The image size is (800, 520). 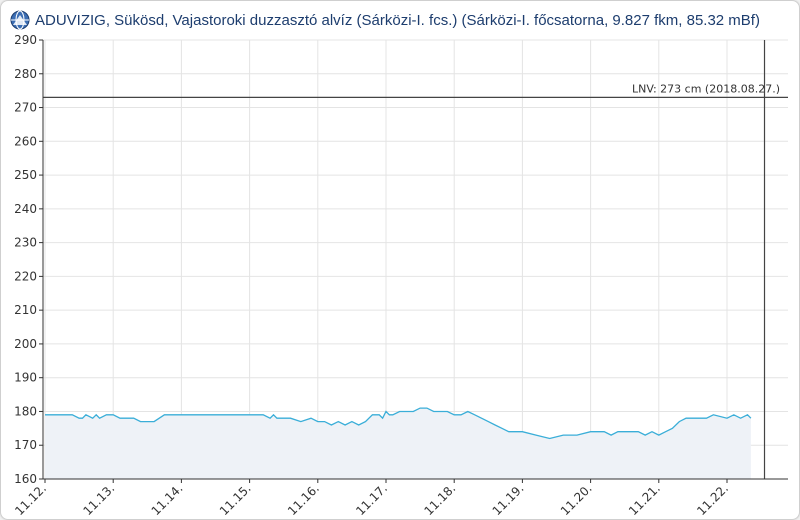 I want to click on y-tick-label: 180, so click(x=25, y=411).